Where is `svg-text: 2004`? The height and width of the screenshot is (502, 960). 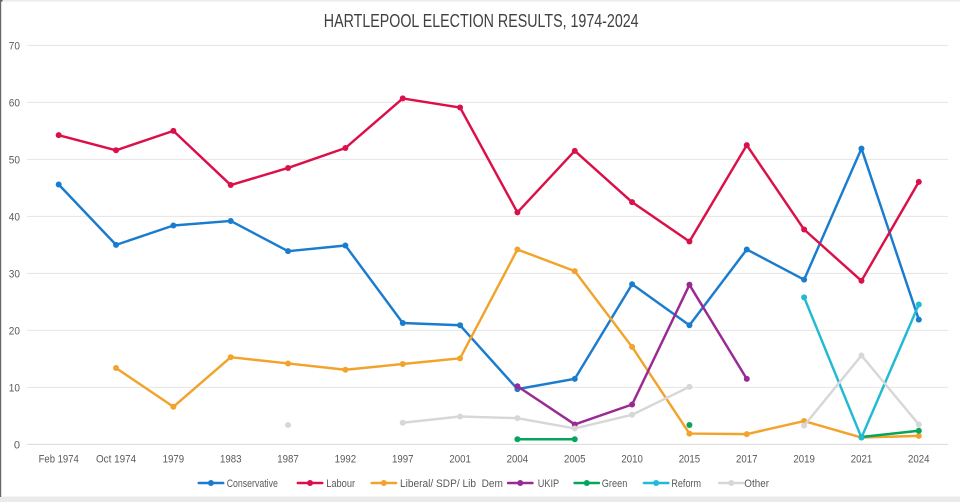
svg-text: 2004 is located at coordinates (518, 460).